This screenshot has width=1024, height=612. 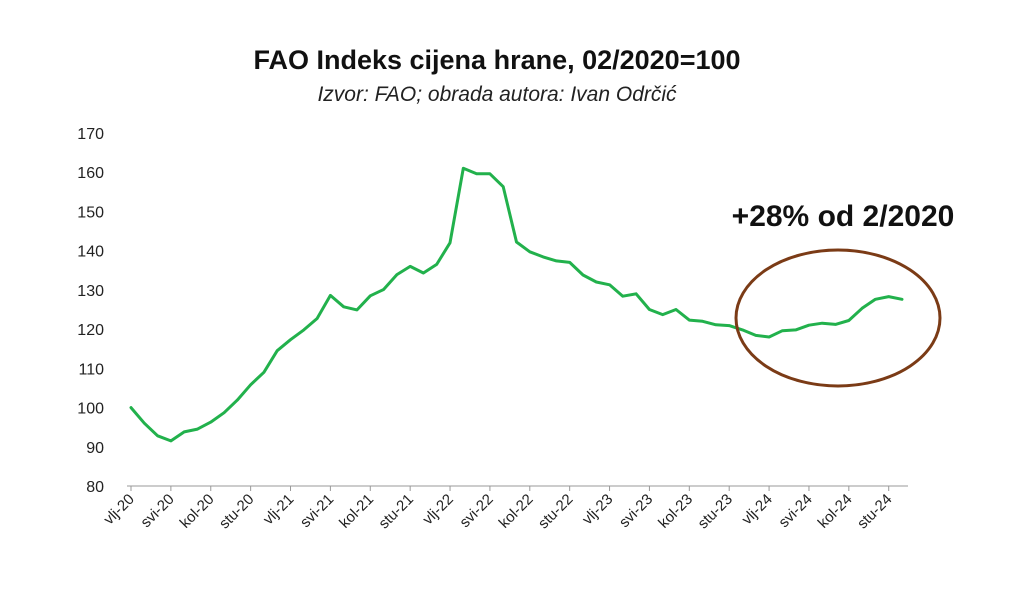 I want to click on y-tick-label: 120, so click(x=90, y=330).